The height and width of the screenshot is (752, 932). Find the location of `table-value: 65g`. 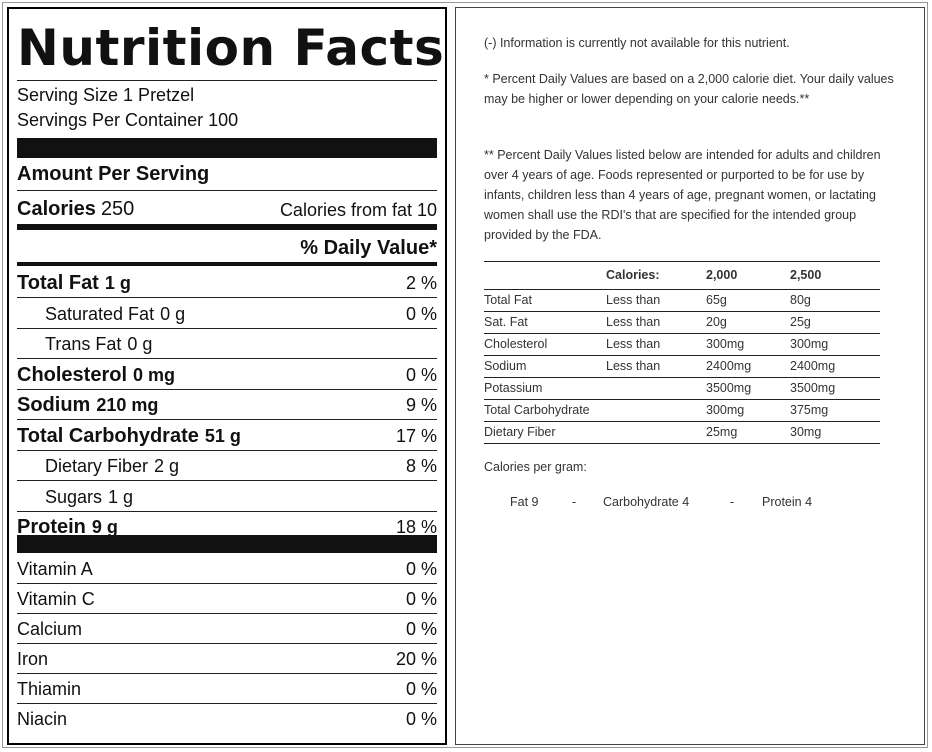

table-value: 65g is located at coordinates (716, 300).